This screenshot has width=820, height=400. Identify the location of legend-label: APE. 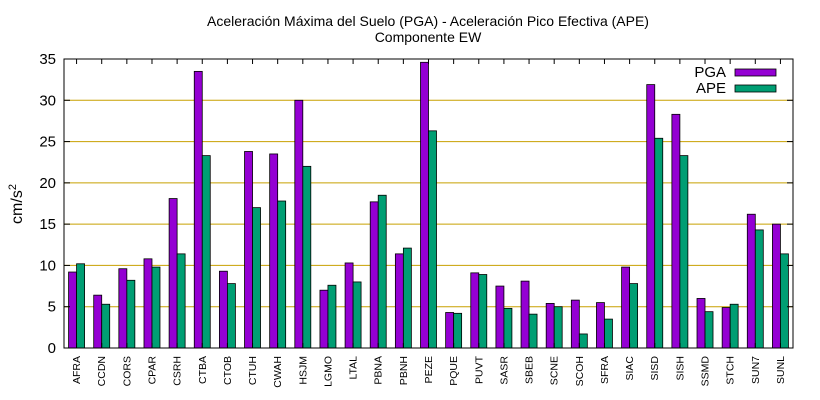
(711, 88).